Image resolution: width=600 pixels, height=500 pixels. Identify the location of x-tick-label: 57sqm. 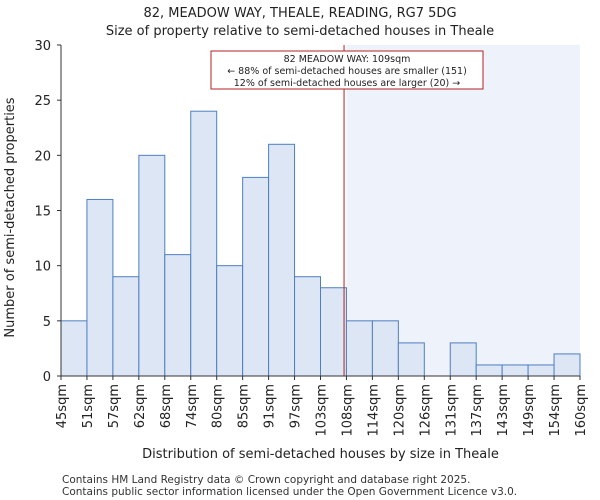
(114, 406).